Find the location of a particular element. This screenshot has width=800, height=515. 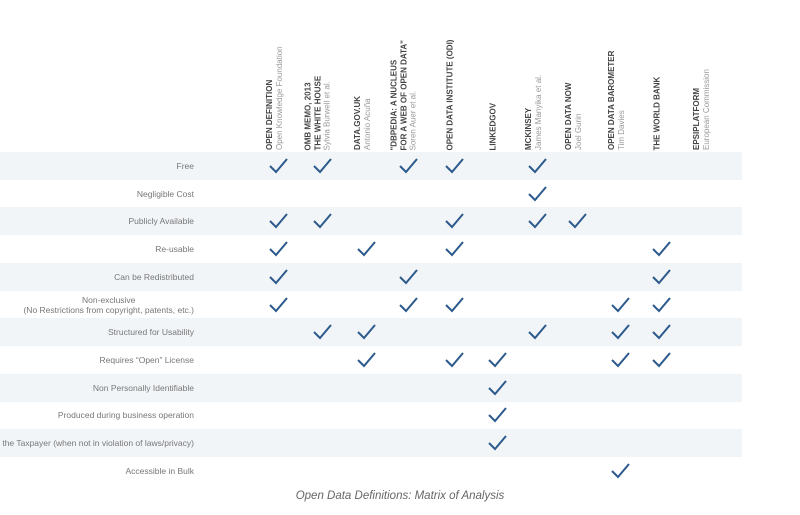

table-row: Re-usable is located at coordinates (371, 249).